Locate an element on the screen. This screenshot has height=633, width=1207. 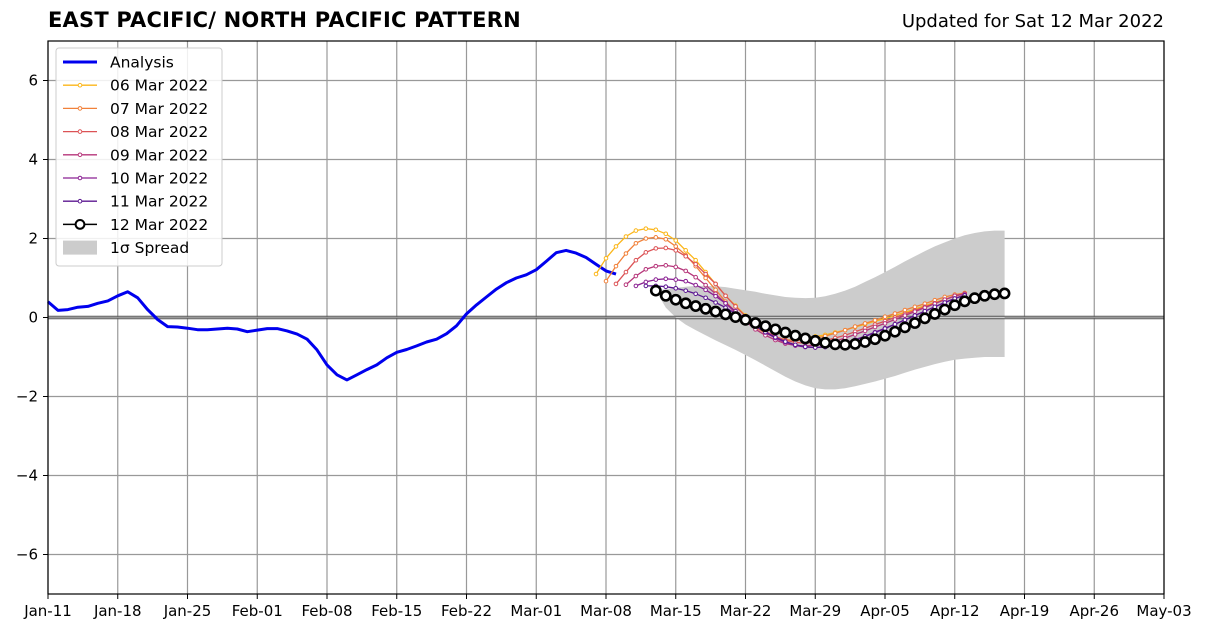
legend-label: 08 Mar 2022 is located at coordinates (159, 132).